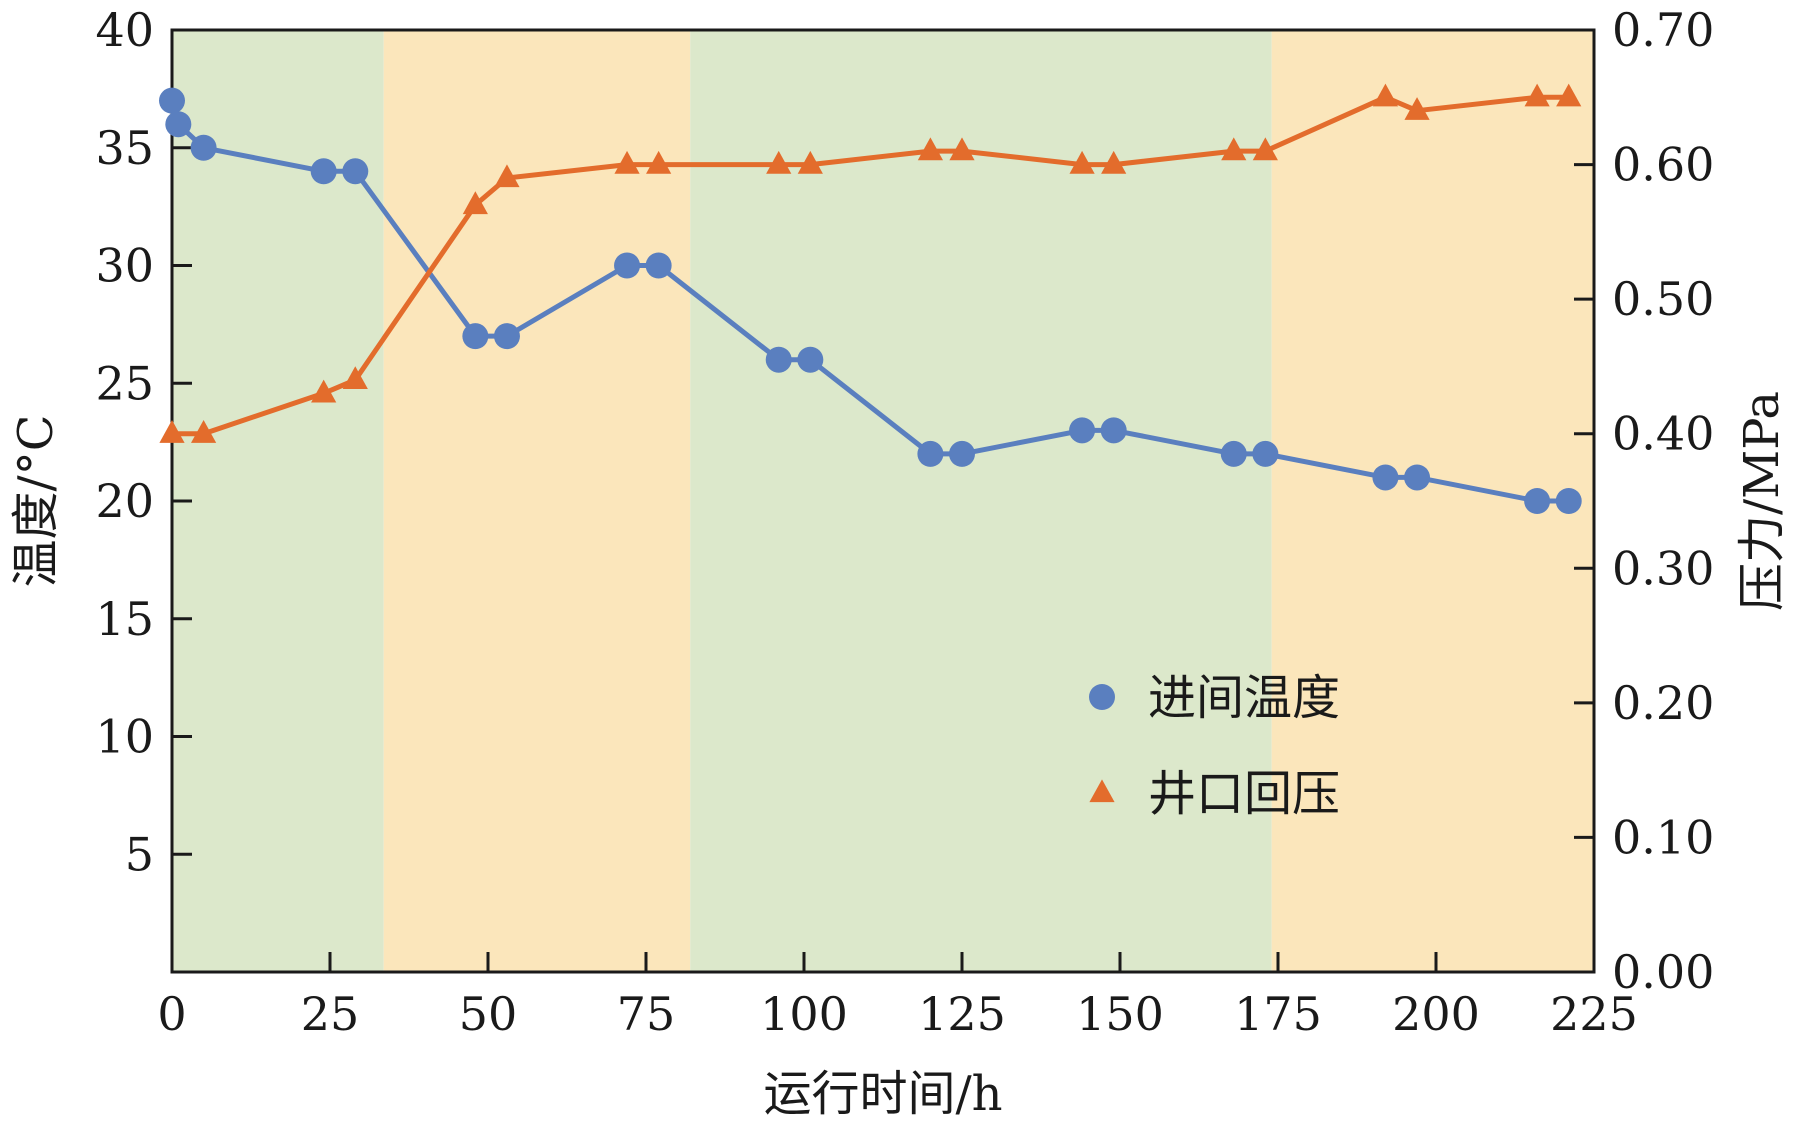 This screenshot has width=1812, height=1129. What do you see at coordinates (36, 501) in the screenshot?
I see `y-left-axis-title: 温度/°C` at bounding box center [36, 501].